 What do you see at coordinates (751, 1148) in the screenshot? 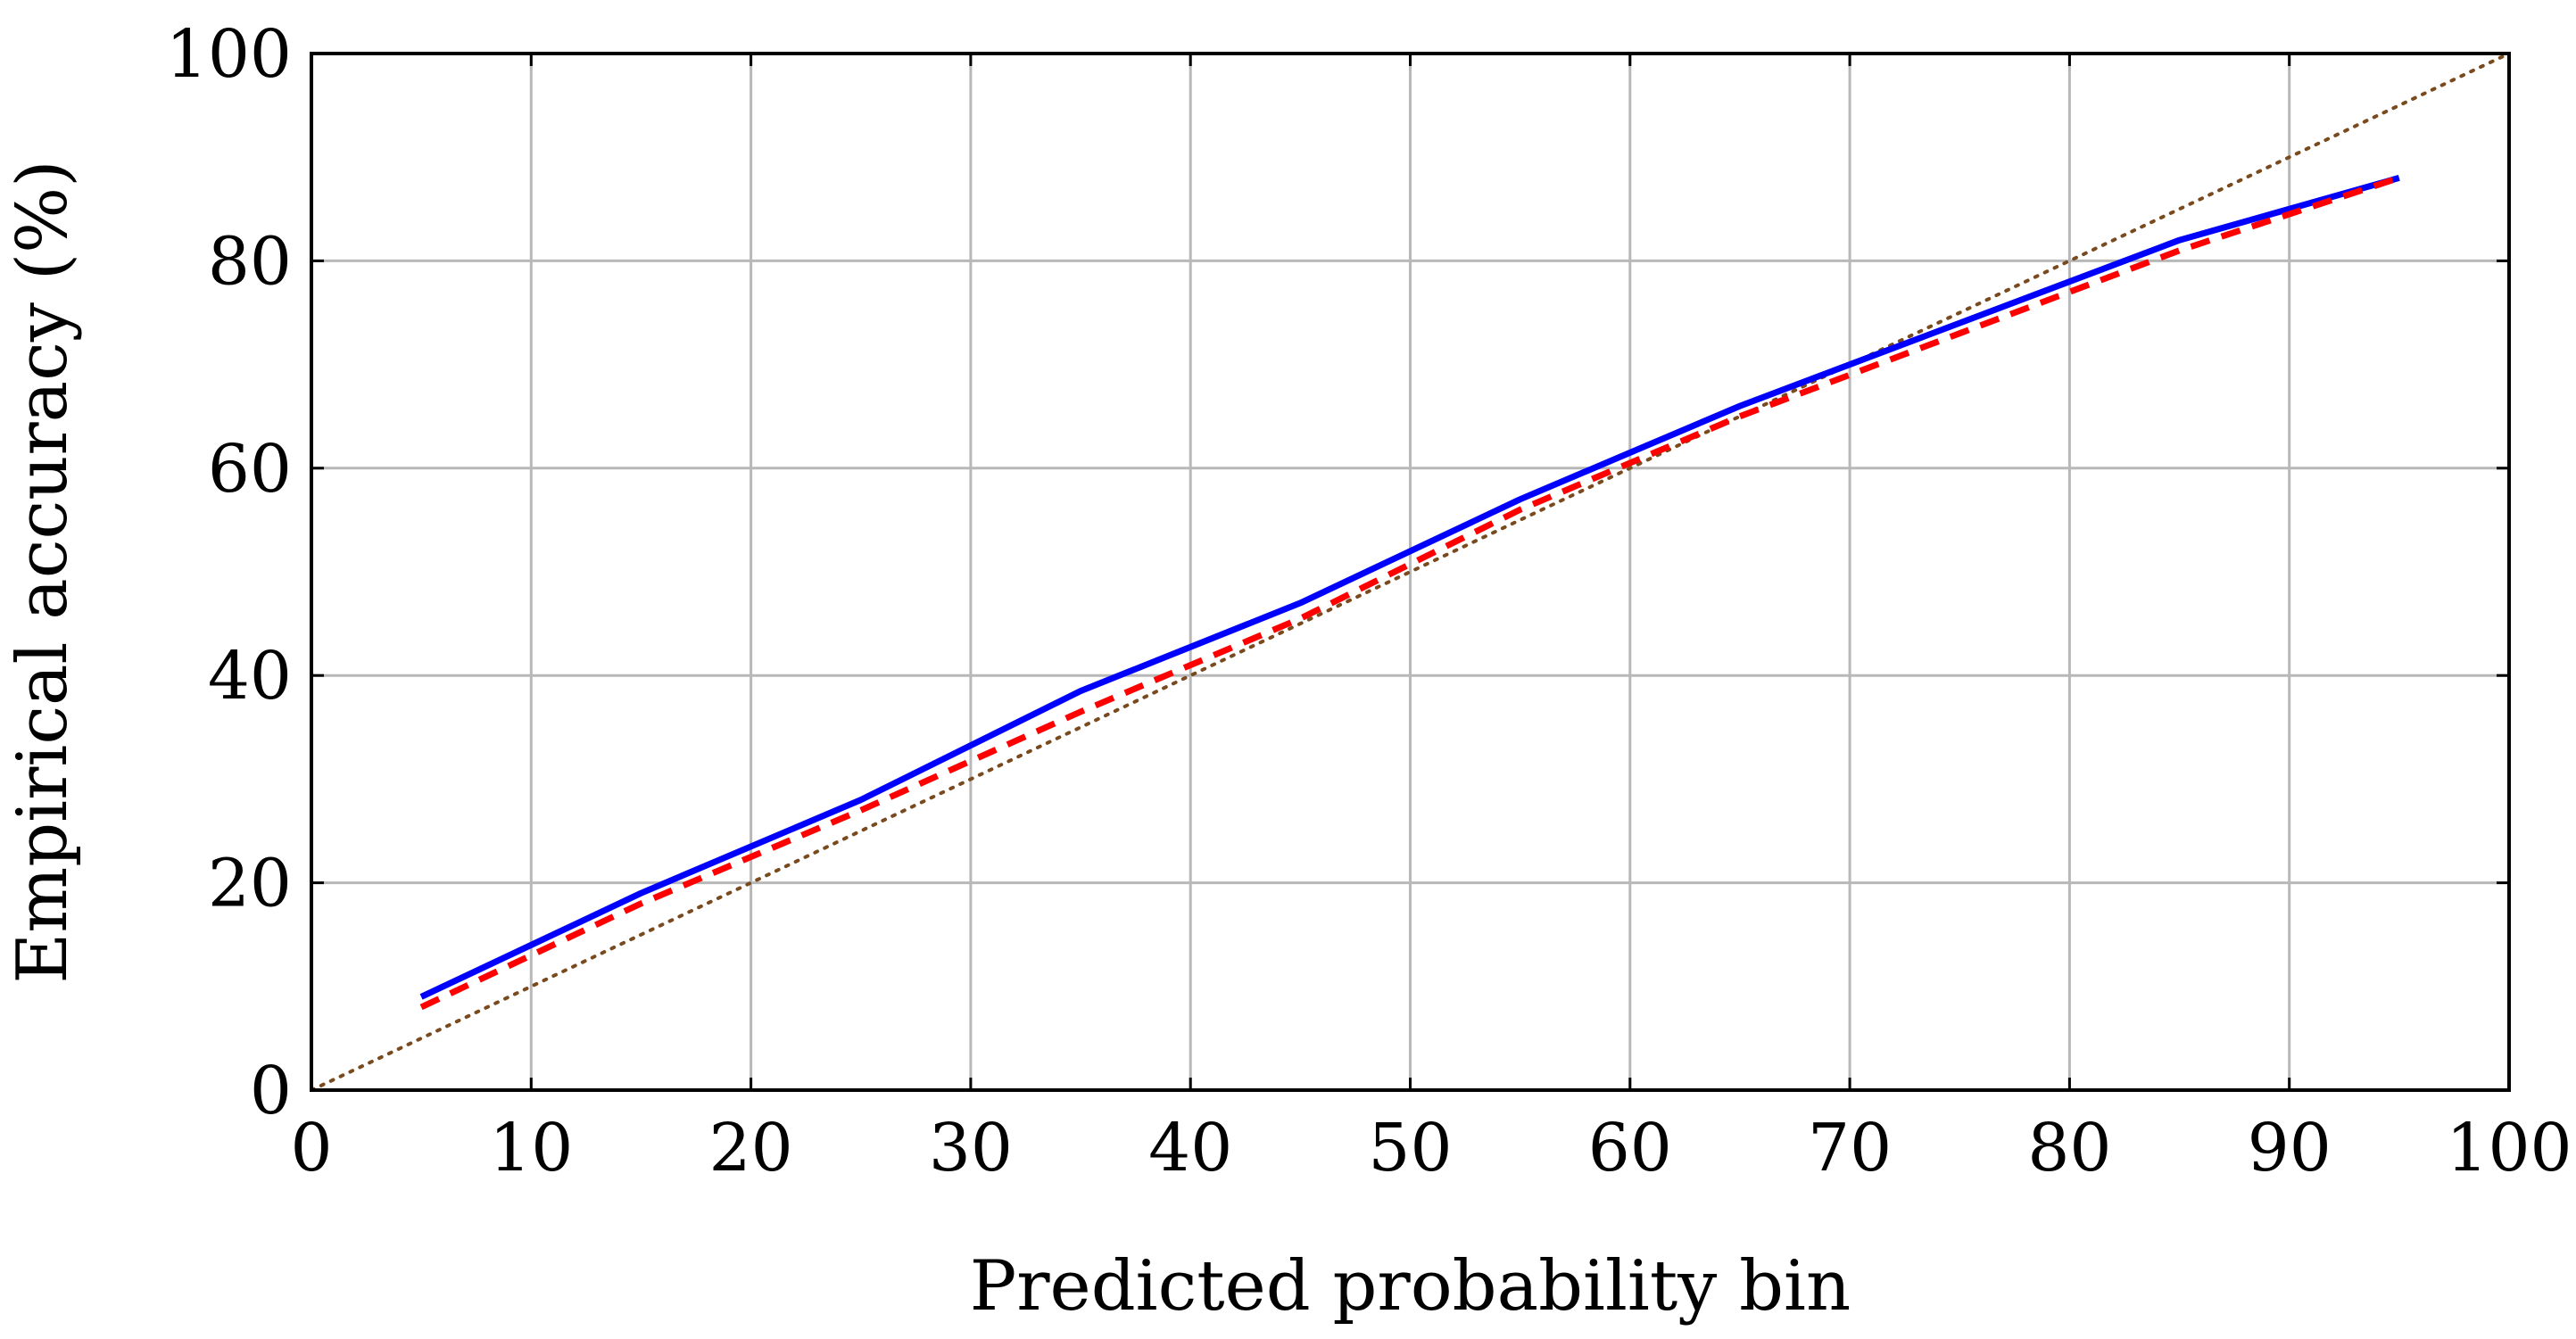
I see `x-tick-label: 20` at bounding box center [751, 1148].